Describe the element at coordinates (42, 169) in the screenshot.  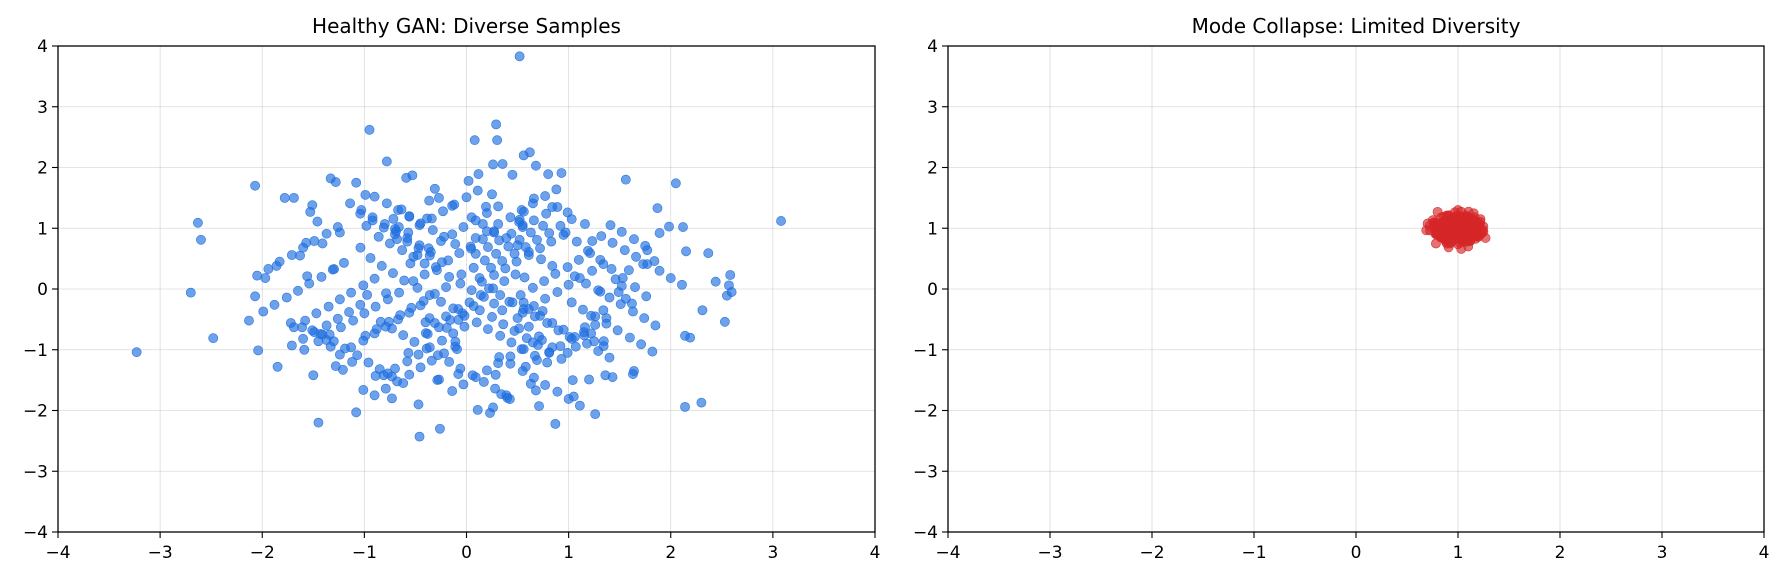
I see `y-tick-label: 2` at that location.